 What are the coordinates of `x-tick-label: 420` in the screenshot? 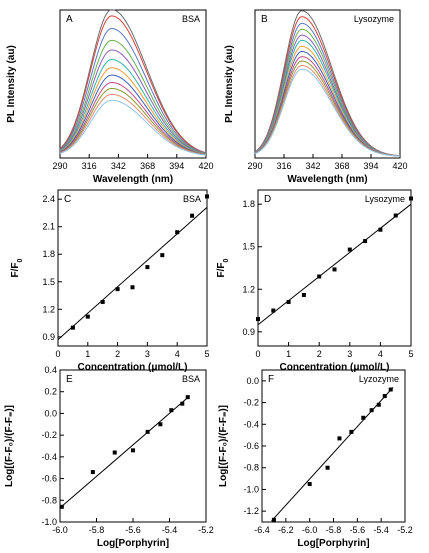 It's located at (399, 166).